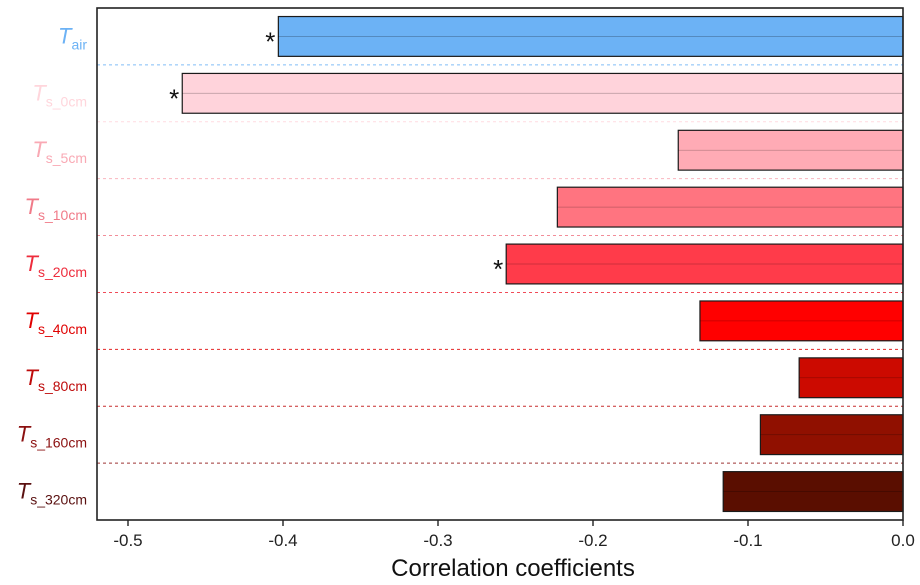 Image resolution: width=920 pixels, height=585 pixels. Describe the element at coordinates (58, 443) in the screenshot. I see `category-label-sub: s_160cm` at that location.